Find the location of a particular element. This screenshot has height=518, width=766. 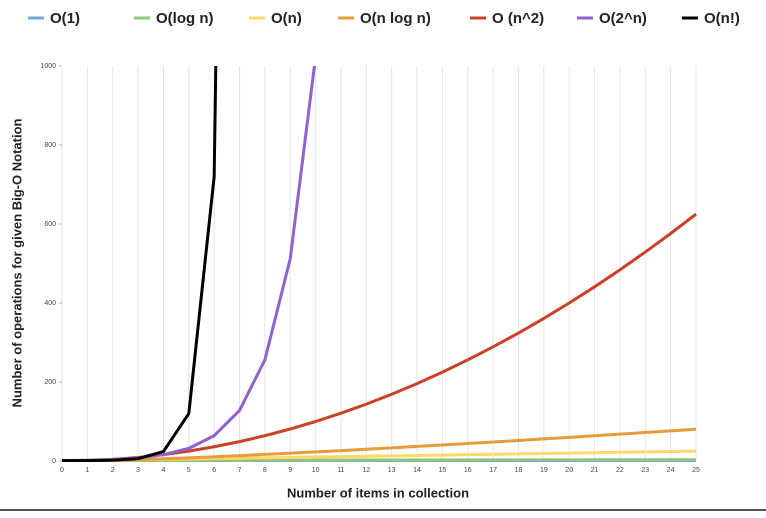

x-tick-label: 5 is located at coordinates (189, 470).